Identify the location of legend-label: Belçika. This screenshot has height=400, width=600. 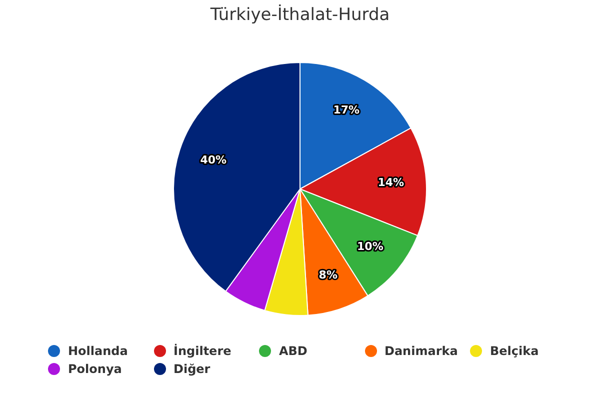
(514, 351).